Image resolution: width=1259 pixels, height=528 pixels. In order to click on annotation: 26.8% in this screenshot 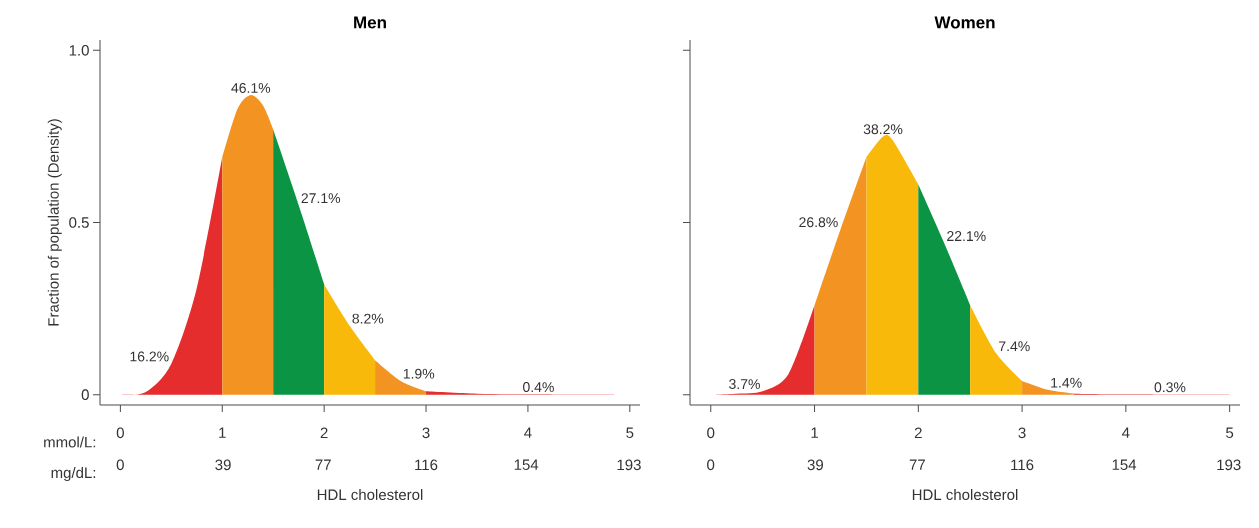, I will do `click(818, 222)`.